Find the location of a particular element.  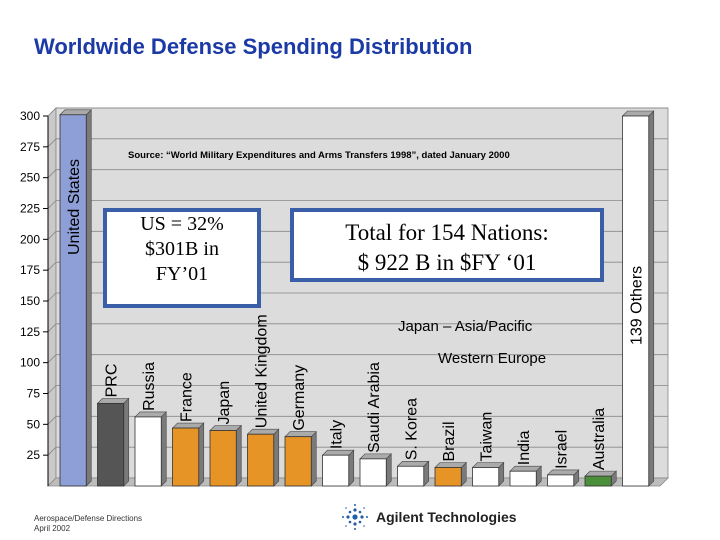

region-label-western-europe: Western Europe is located at coordinates (492, 358).